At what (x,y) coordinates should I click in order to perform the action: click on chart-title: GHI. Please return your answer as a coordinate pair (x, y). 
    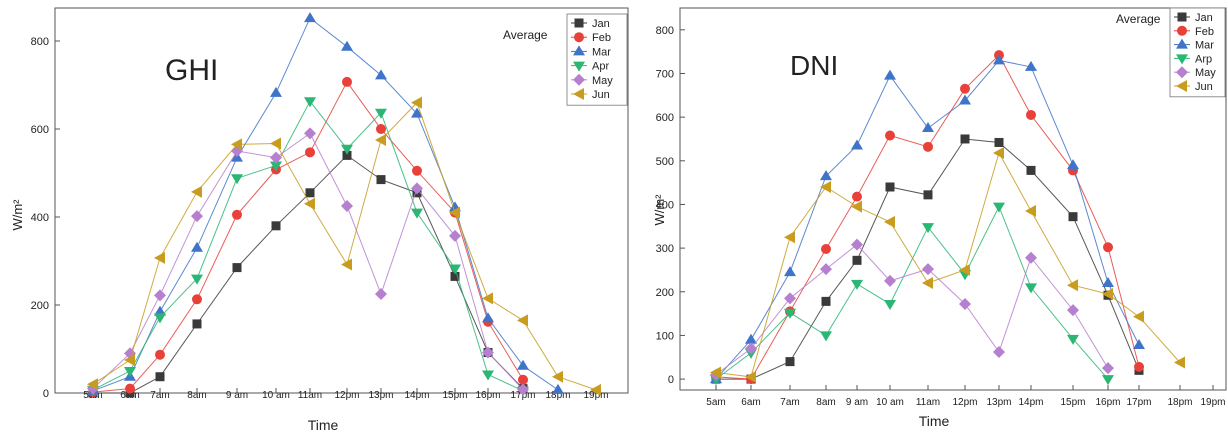
    Looking at the image, I should click on (191, 70).